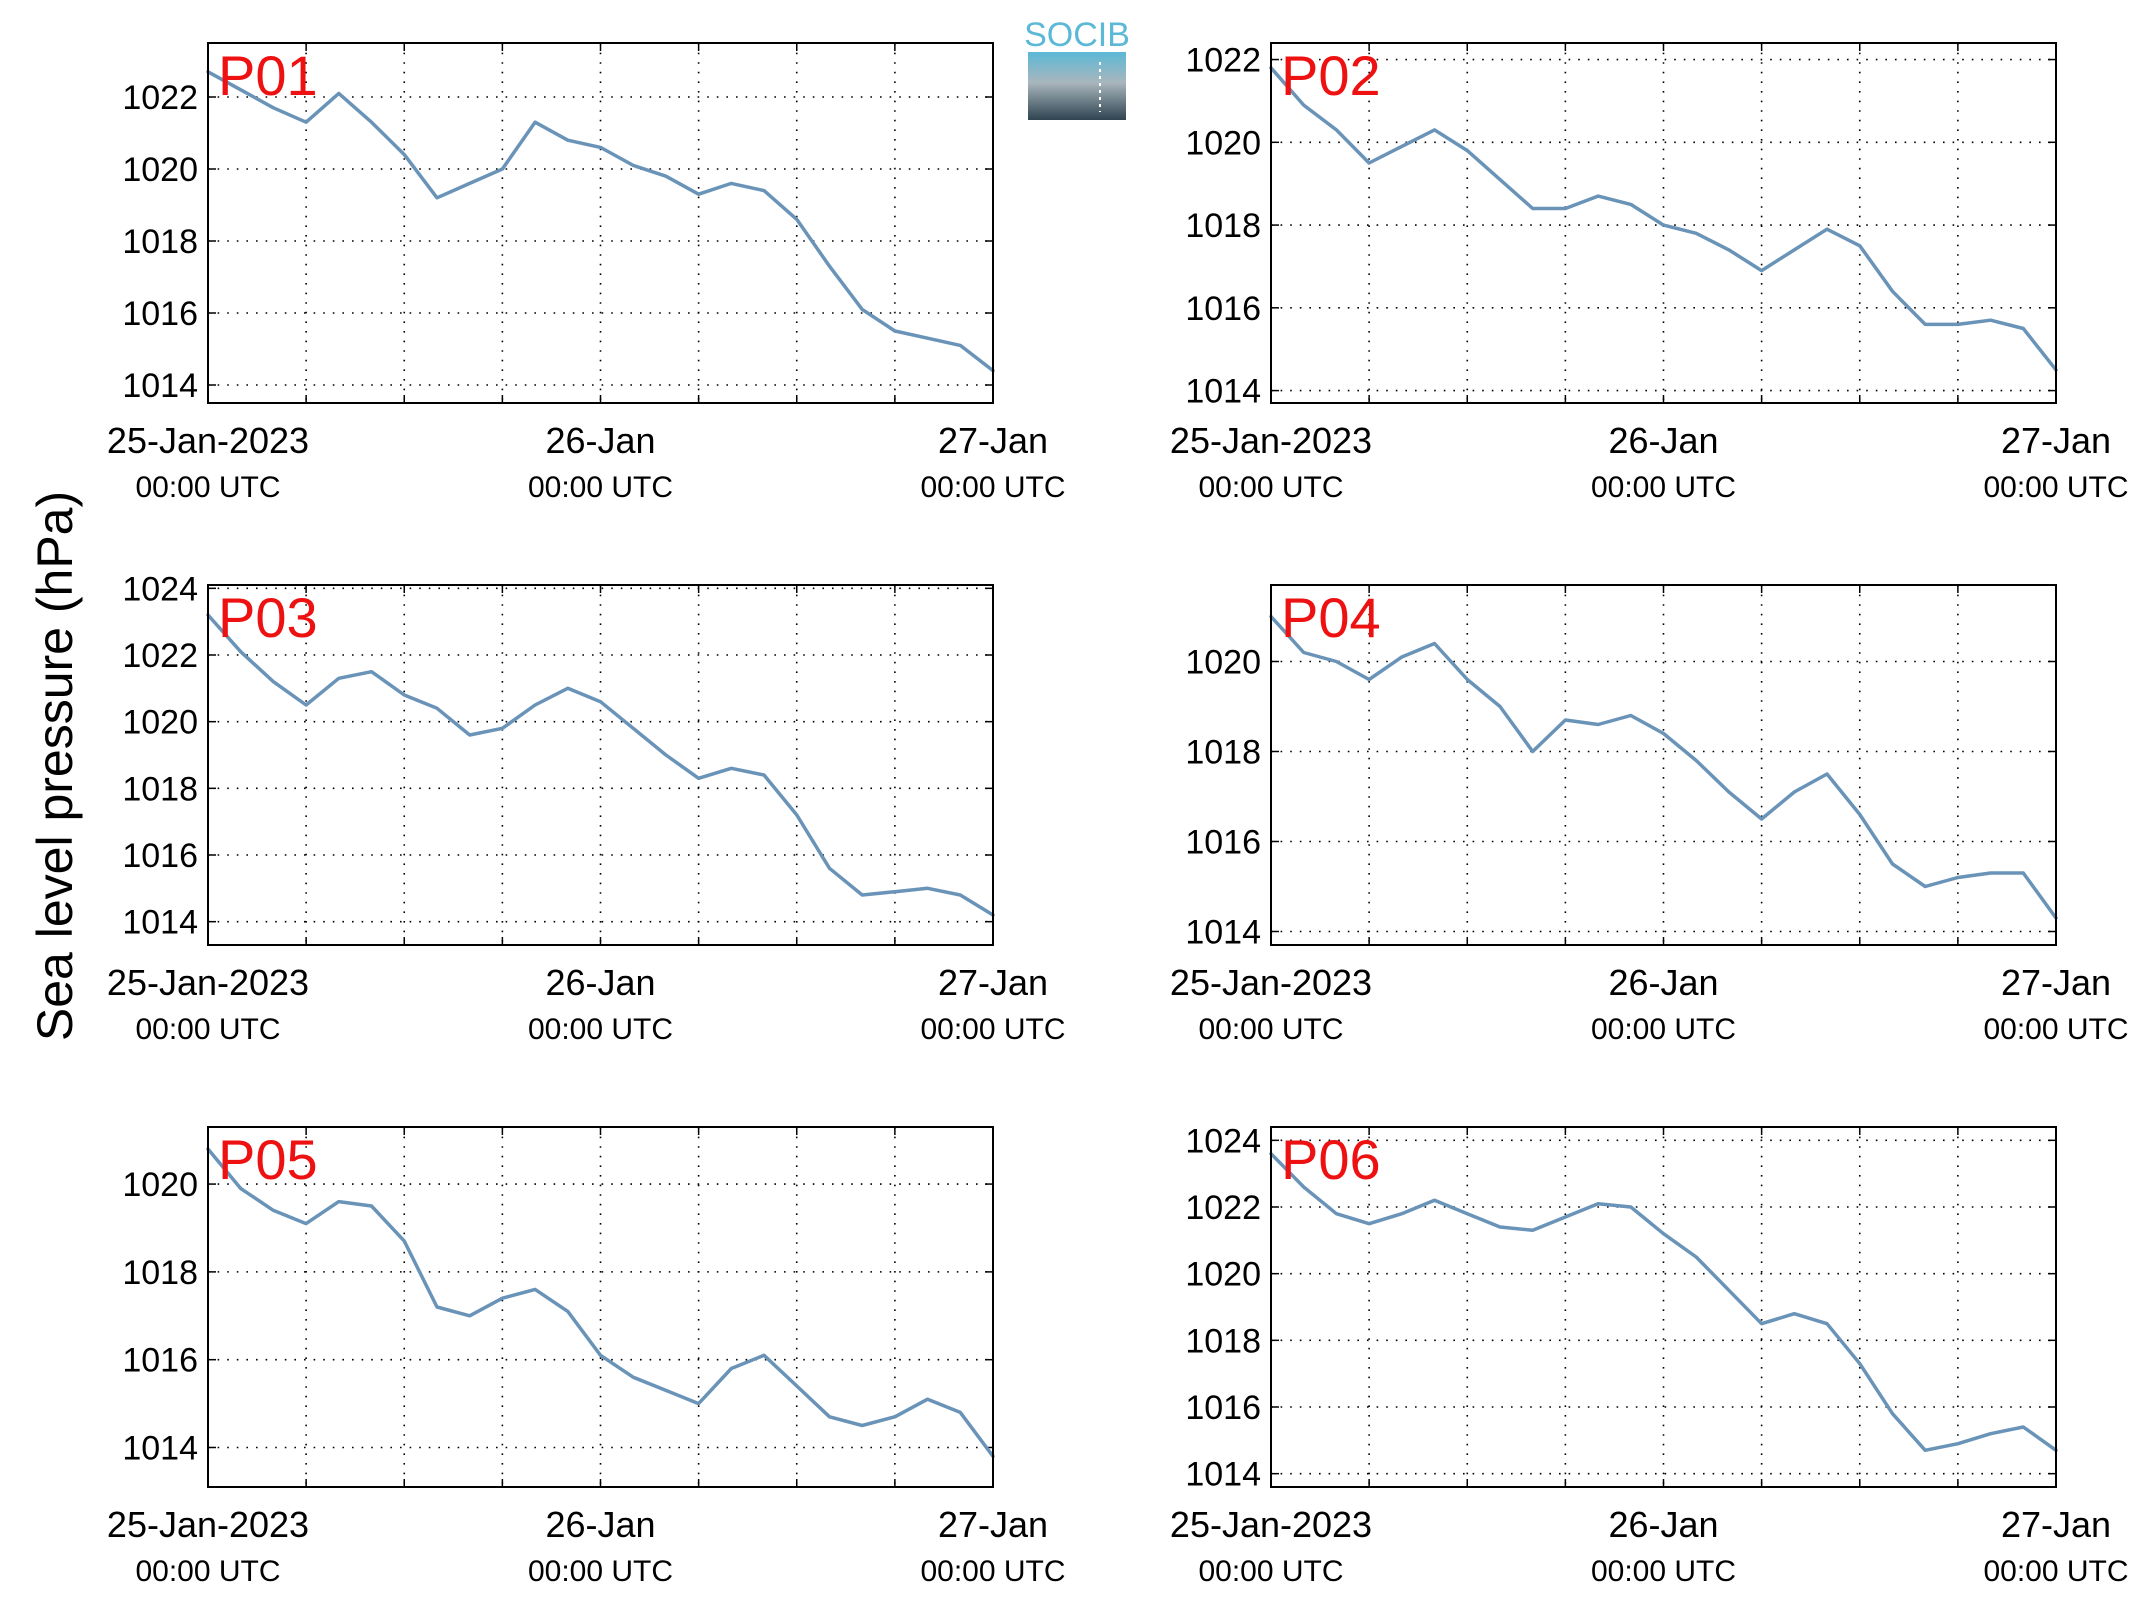 This screenshot has width=2138, height=1608. I want to click on p06-panel-label: P06, so click(1331, 1159).